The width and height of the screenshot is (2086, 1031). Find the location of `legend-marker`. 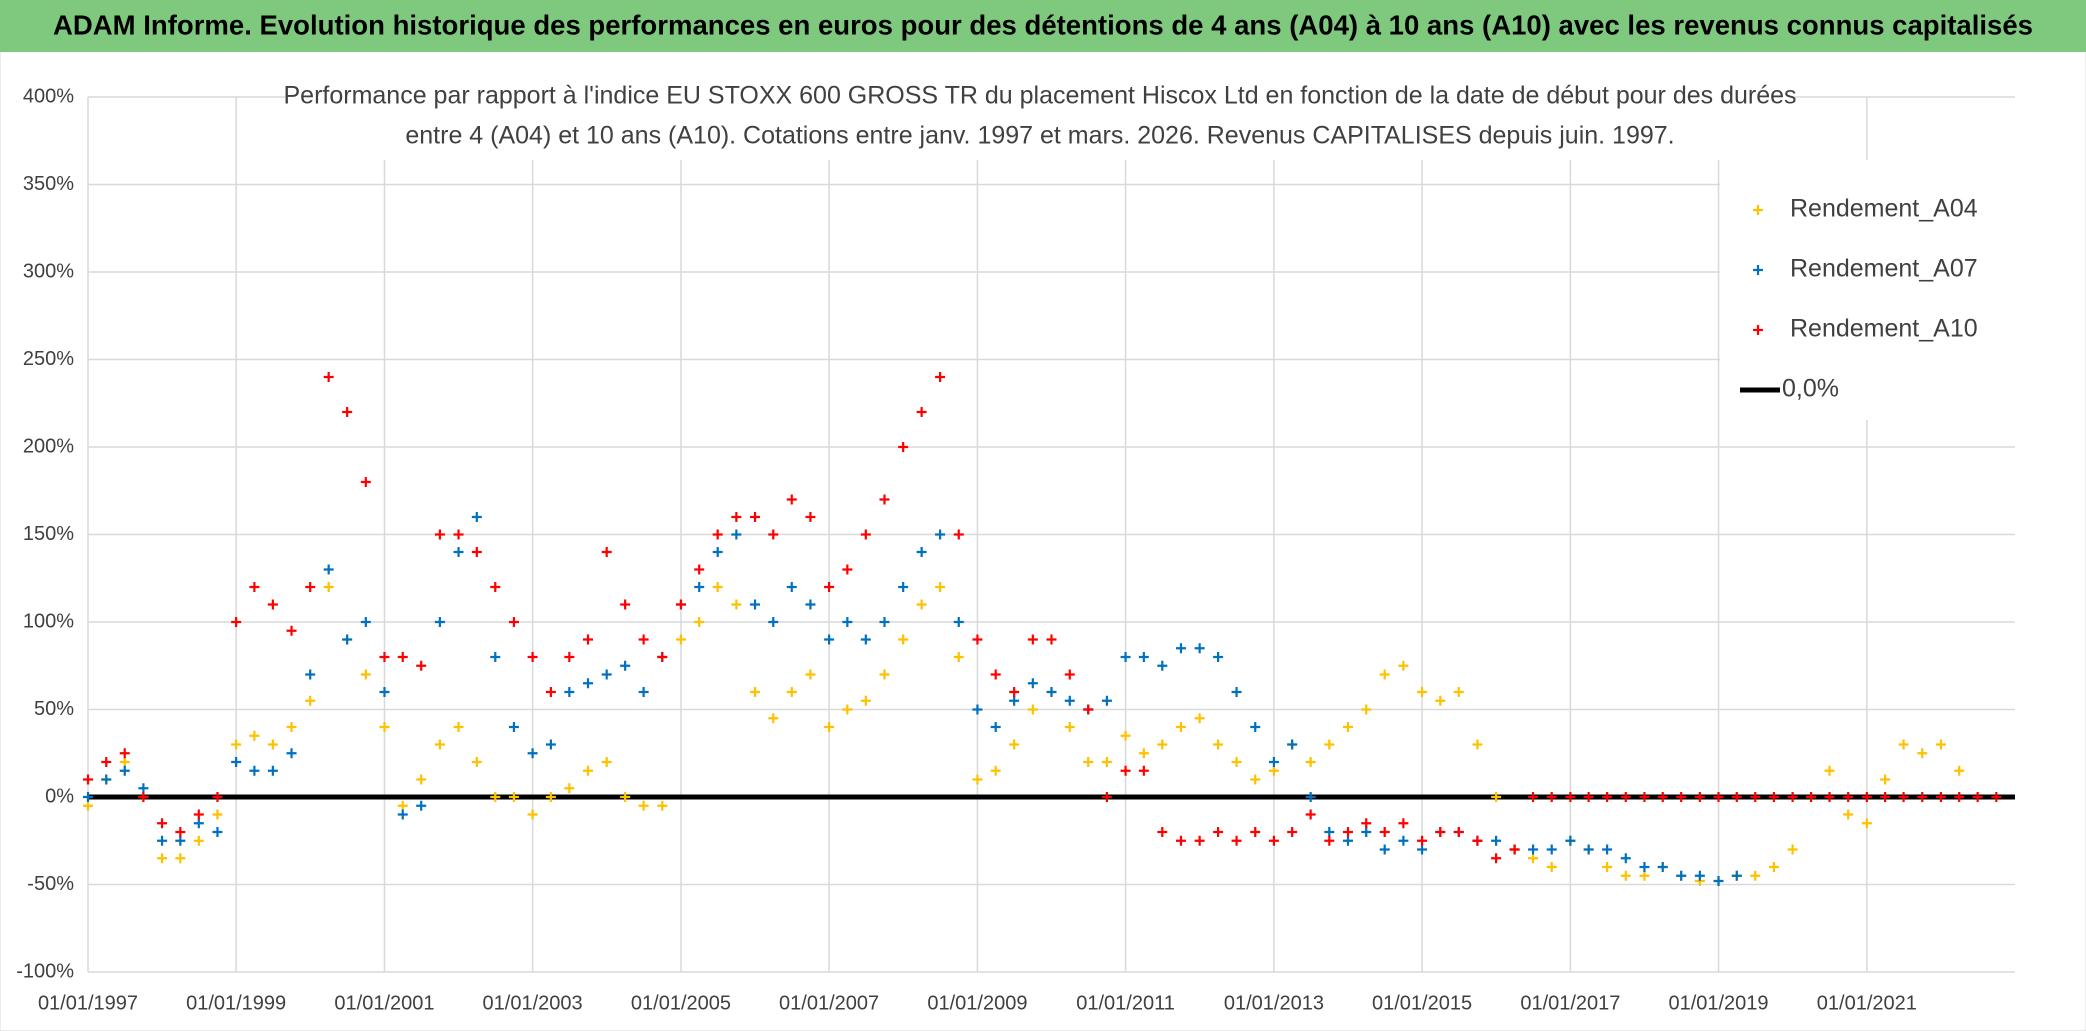

legend-marker is located at coordinates (1758, 330).